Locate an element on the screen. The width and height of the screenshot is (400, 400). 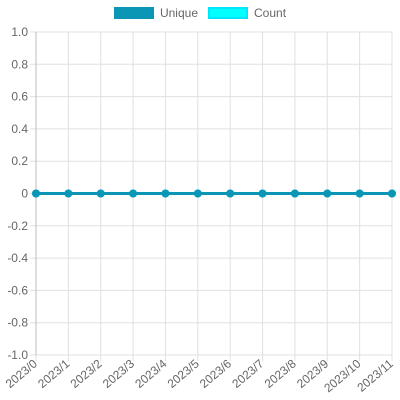
x-tick-label: 2023/7 is located at coordinates (247, 373).